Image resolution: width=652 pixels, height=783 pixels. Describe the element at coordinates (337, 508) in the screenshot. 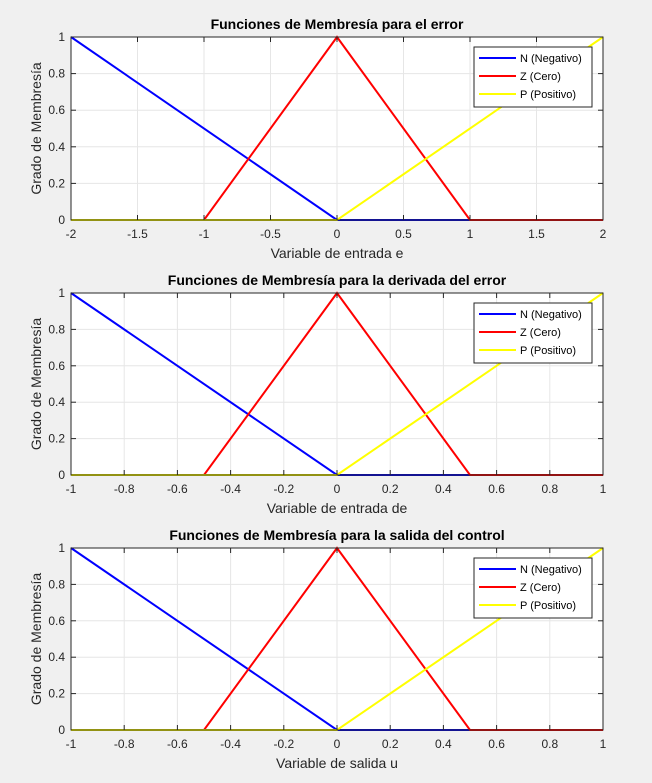

I see `x-axis-label: Variable de entrada de` at that location.